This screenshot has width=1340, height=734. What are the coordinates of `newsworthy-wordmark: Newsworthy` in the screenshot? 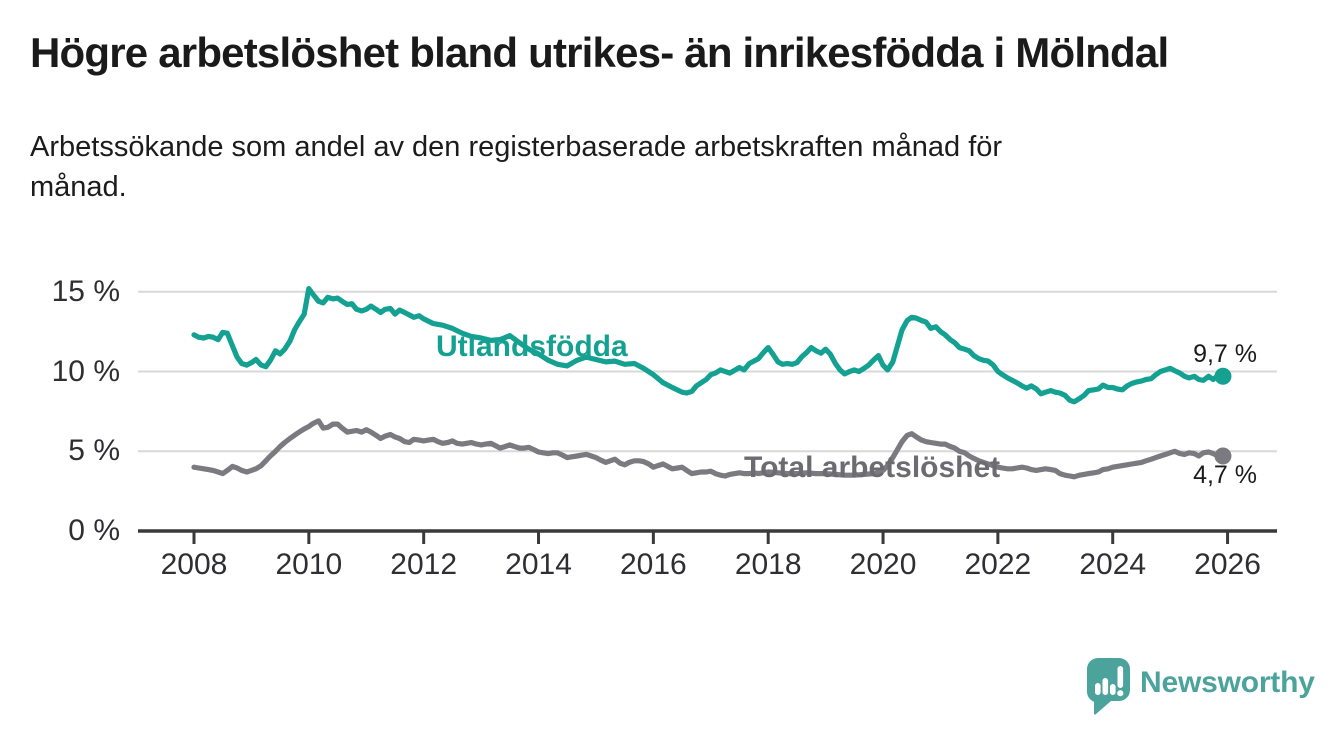 It's located at (1227, 682).